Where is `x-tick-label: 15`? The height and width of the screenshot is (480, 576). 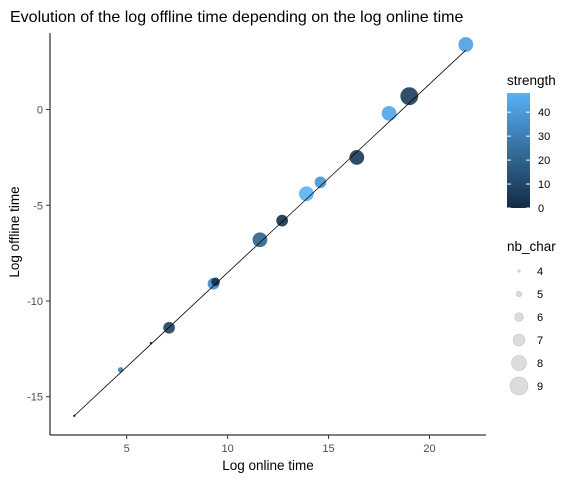
x-tick-label: 15 is located at coordinates (328, 449).